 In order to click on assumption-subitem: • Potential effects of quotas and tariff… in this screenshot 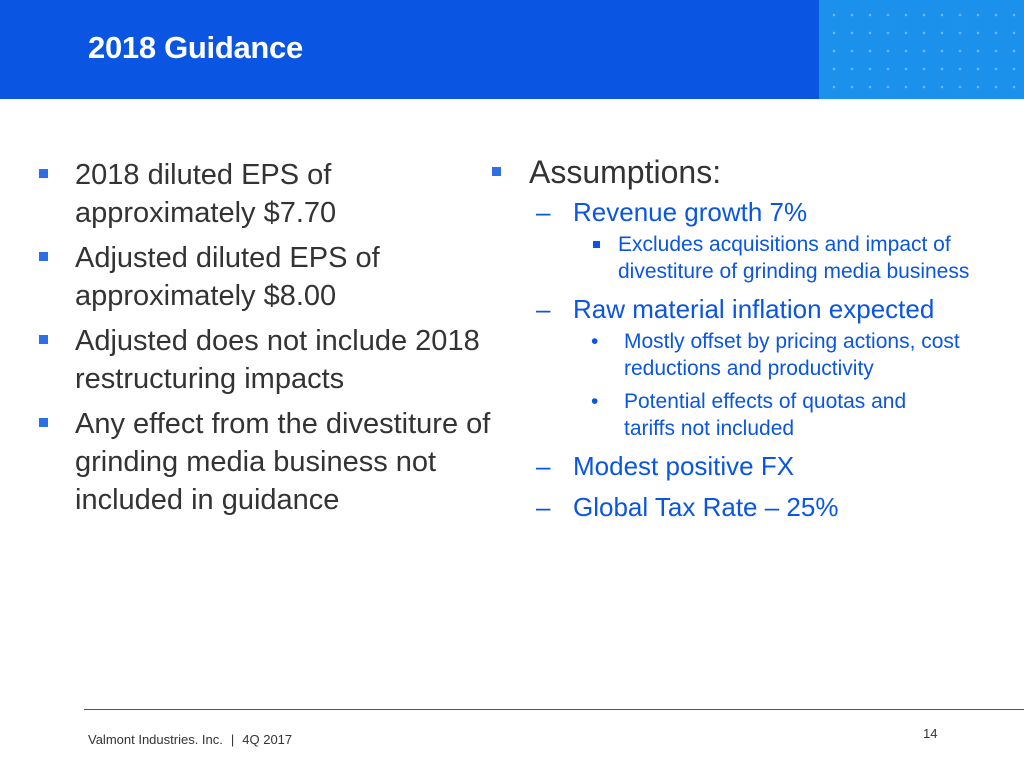, I will do `click(722, 415)`.